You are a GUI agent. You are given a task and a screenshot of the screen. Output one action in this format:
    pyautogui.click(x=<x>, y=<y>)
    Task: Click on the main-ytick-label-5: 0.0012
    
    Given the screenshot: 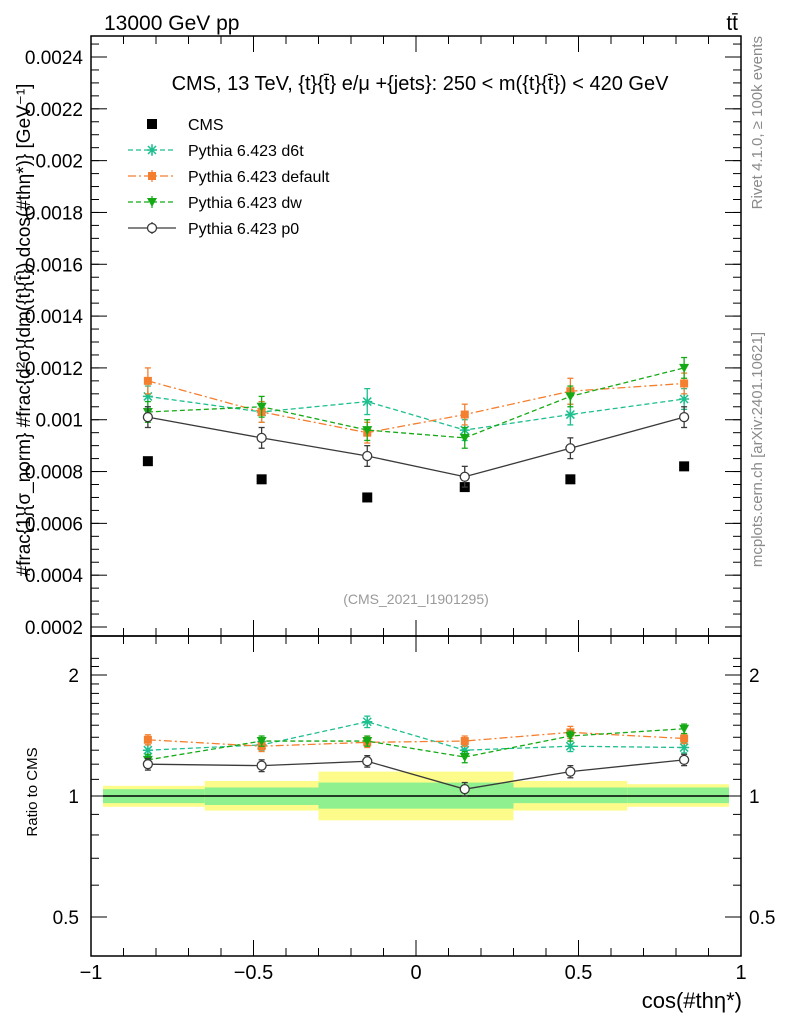 What is the action you would take?
    pyautogui.click(x=54, y=369)
    